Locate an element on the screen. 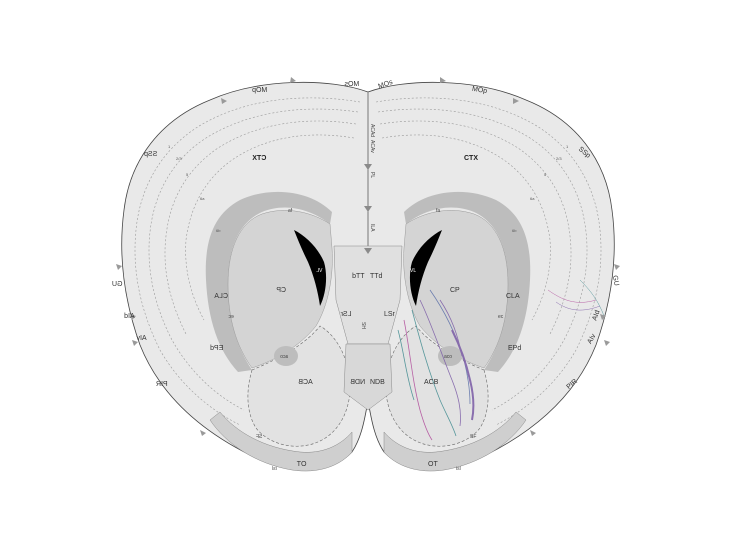 The height and width of the screenshot is (551, 736). septum is located at coordinates (368, 295).